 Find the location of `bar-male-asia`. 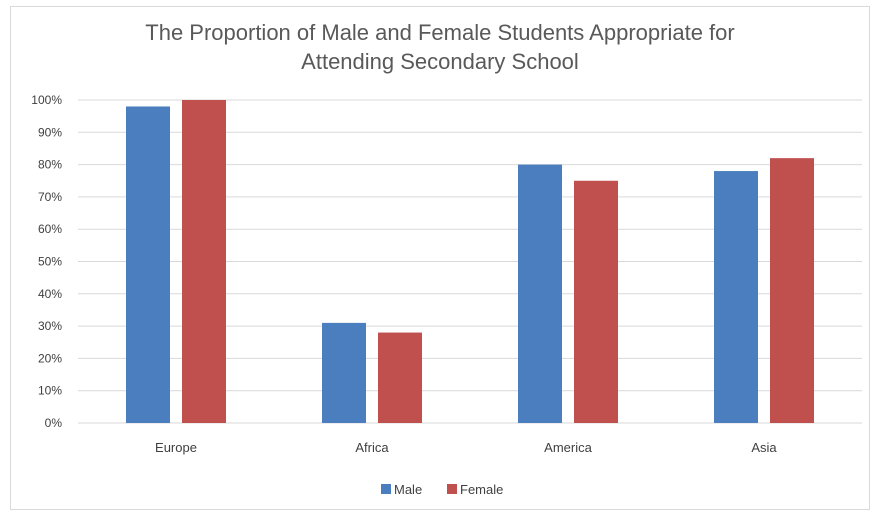

bar-male-asia is located at coordinates (736, 297).